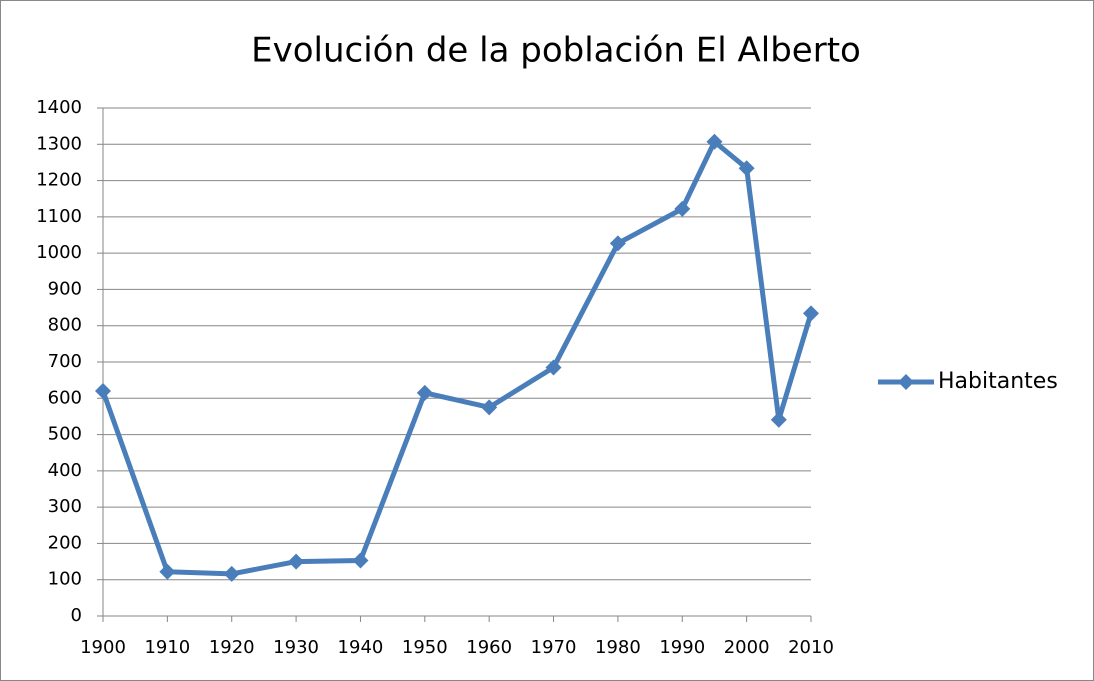  What do you see at coordinates (554, 647) in the screenshot?
I see `x-tick-label: 1970` at bounding box center [554, 647].